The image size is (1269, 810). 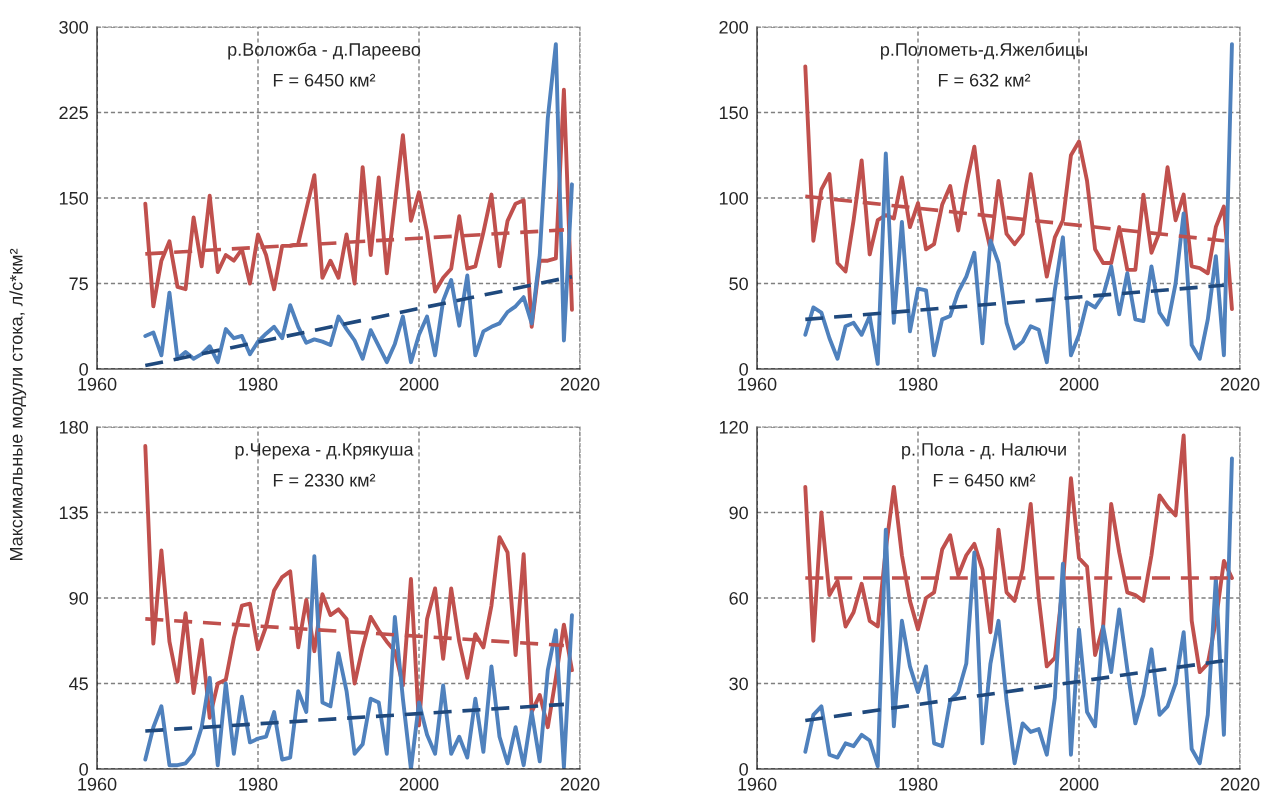 I want to click on y-tick-label: 60, so click(x=738, y=598).